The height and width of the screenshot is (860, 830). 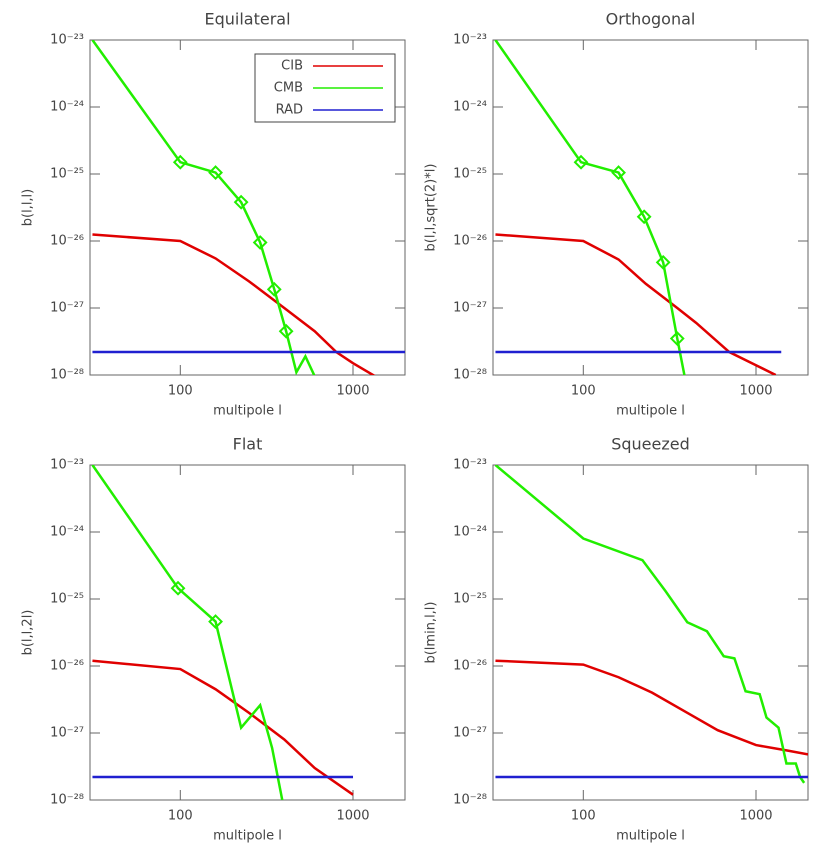 What do you see at coordinates (28, 208) in the screenshot?
I see `y-axis-label: b(l,l,l)` at bounding box center [28, 208].